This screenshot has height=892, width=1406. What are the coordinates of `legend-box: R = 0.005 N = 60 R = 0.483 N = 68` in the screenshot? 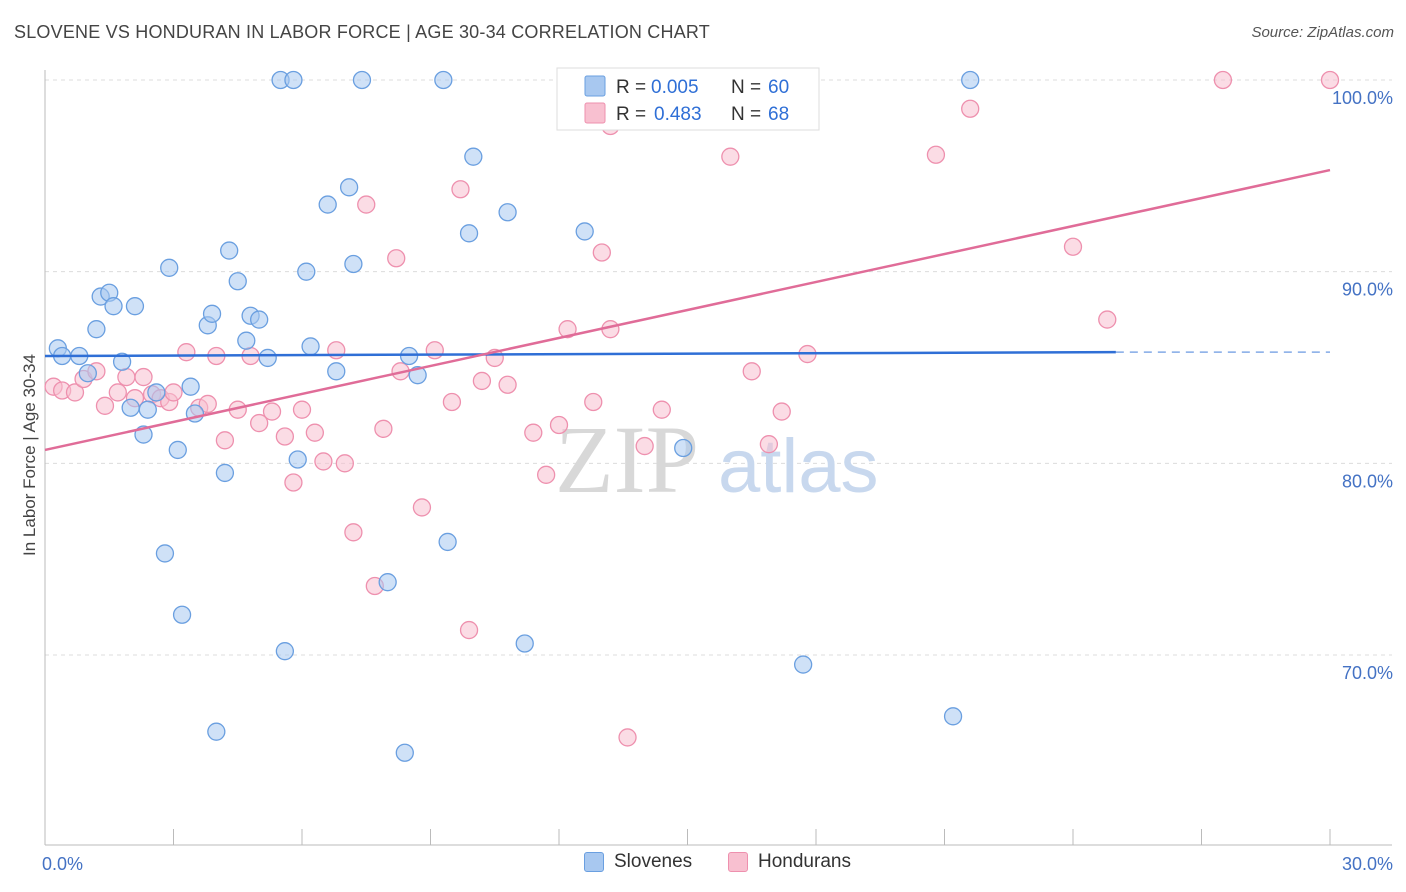 It's located at (688, 99).